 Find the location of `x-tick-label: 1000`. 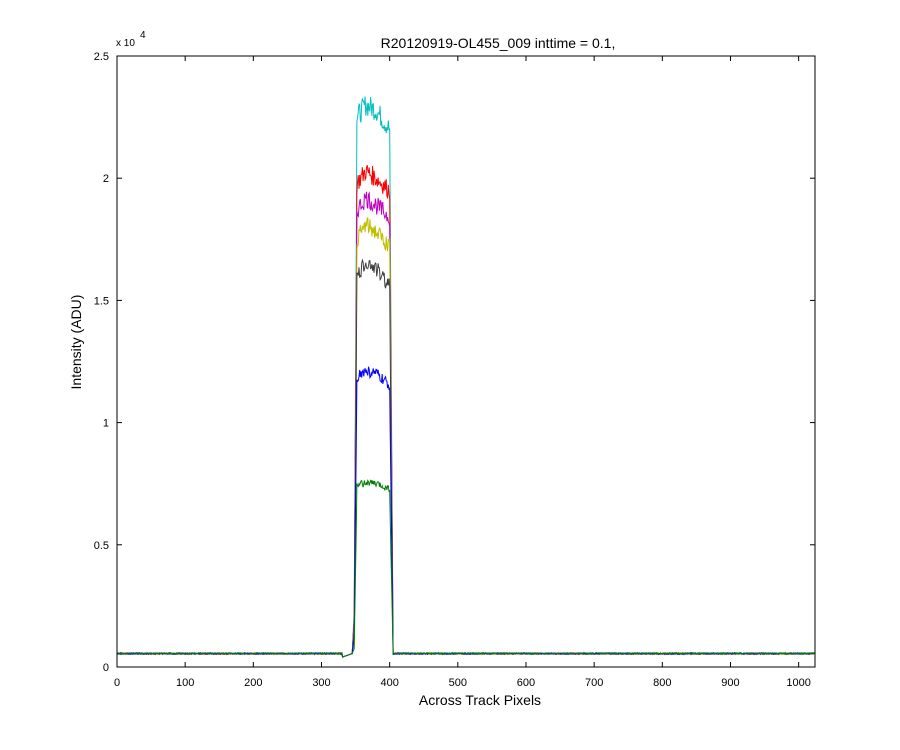

x-tick-label: 1000 is located at coordinates (798, 683).